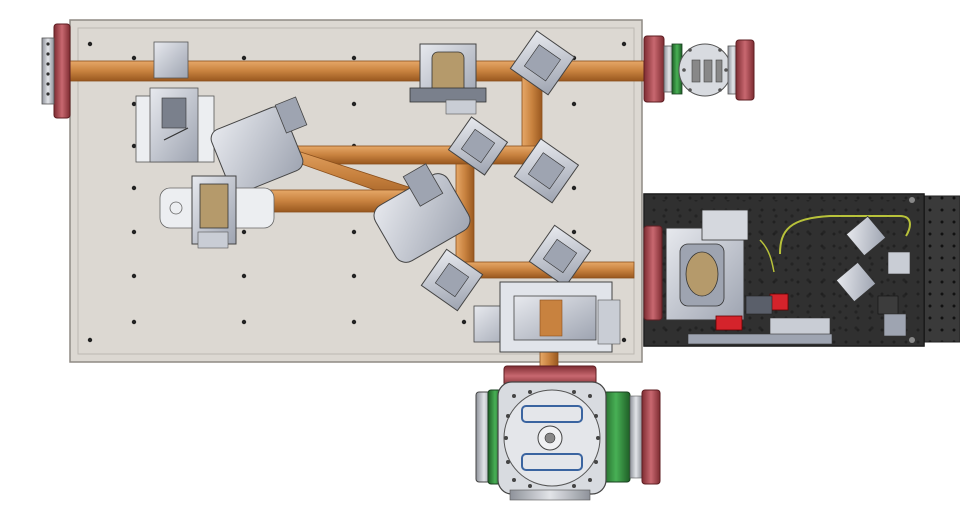  What do you see at coordinates (217, 212) in the screenshot?
I see `lens-holder-left` at bounding box center [217, 212].